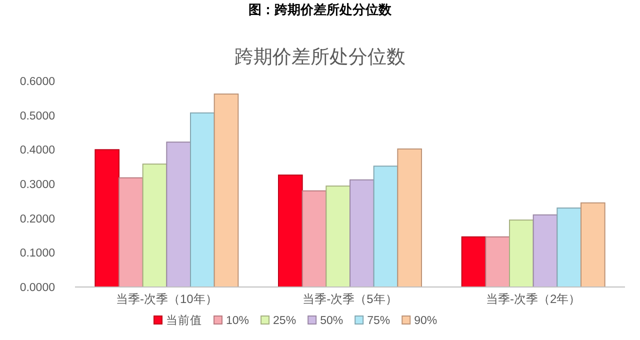  What do you see at coordinates (37, 150) in the screenshot?
I see `y-tick-label: 0.4000` at bounding box center [37, 150].